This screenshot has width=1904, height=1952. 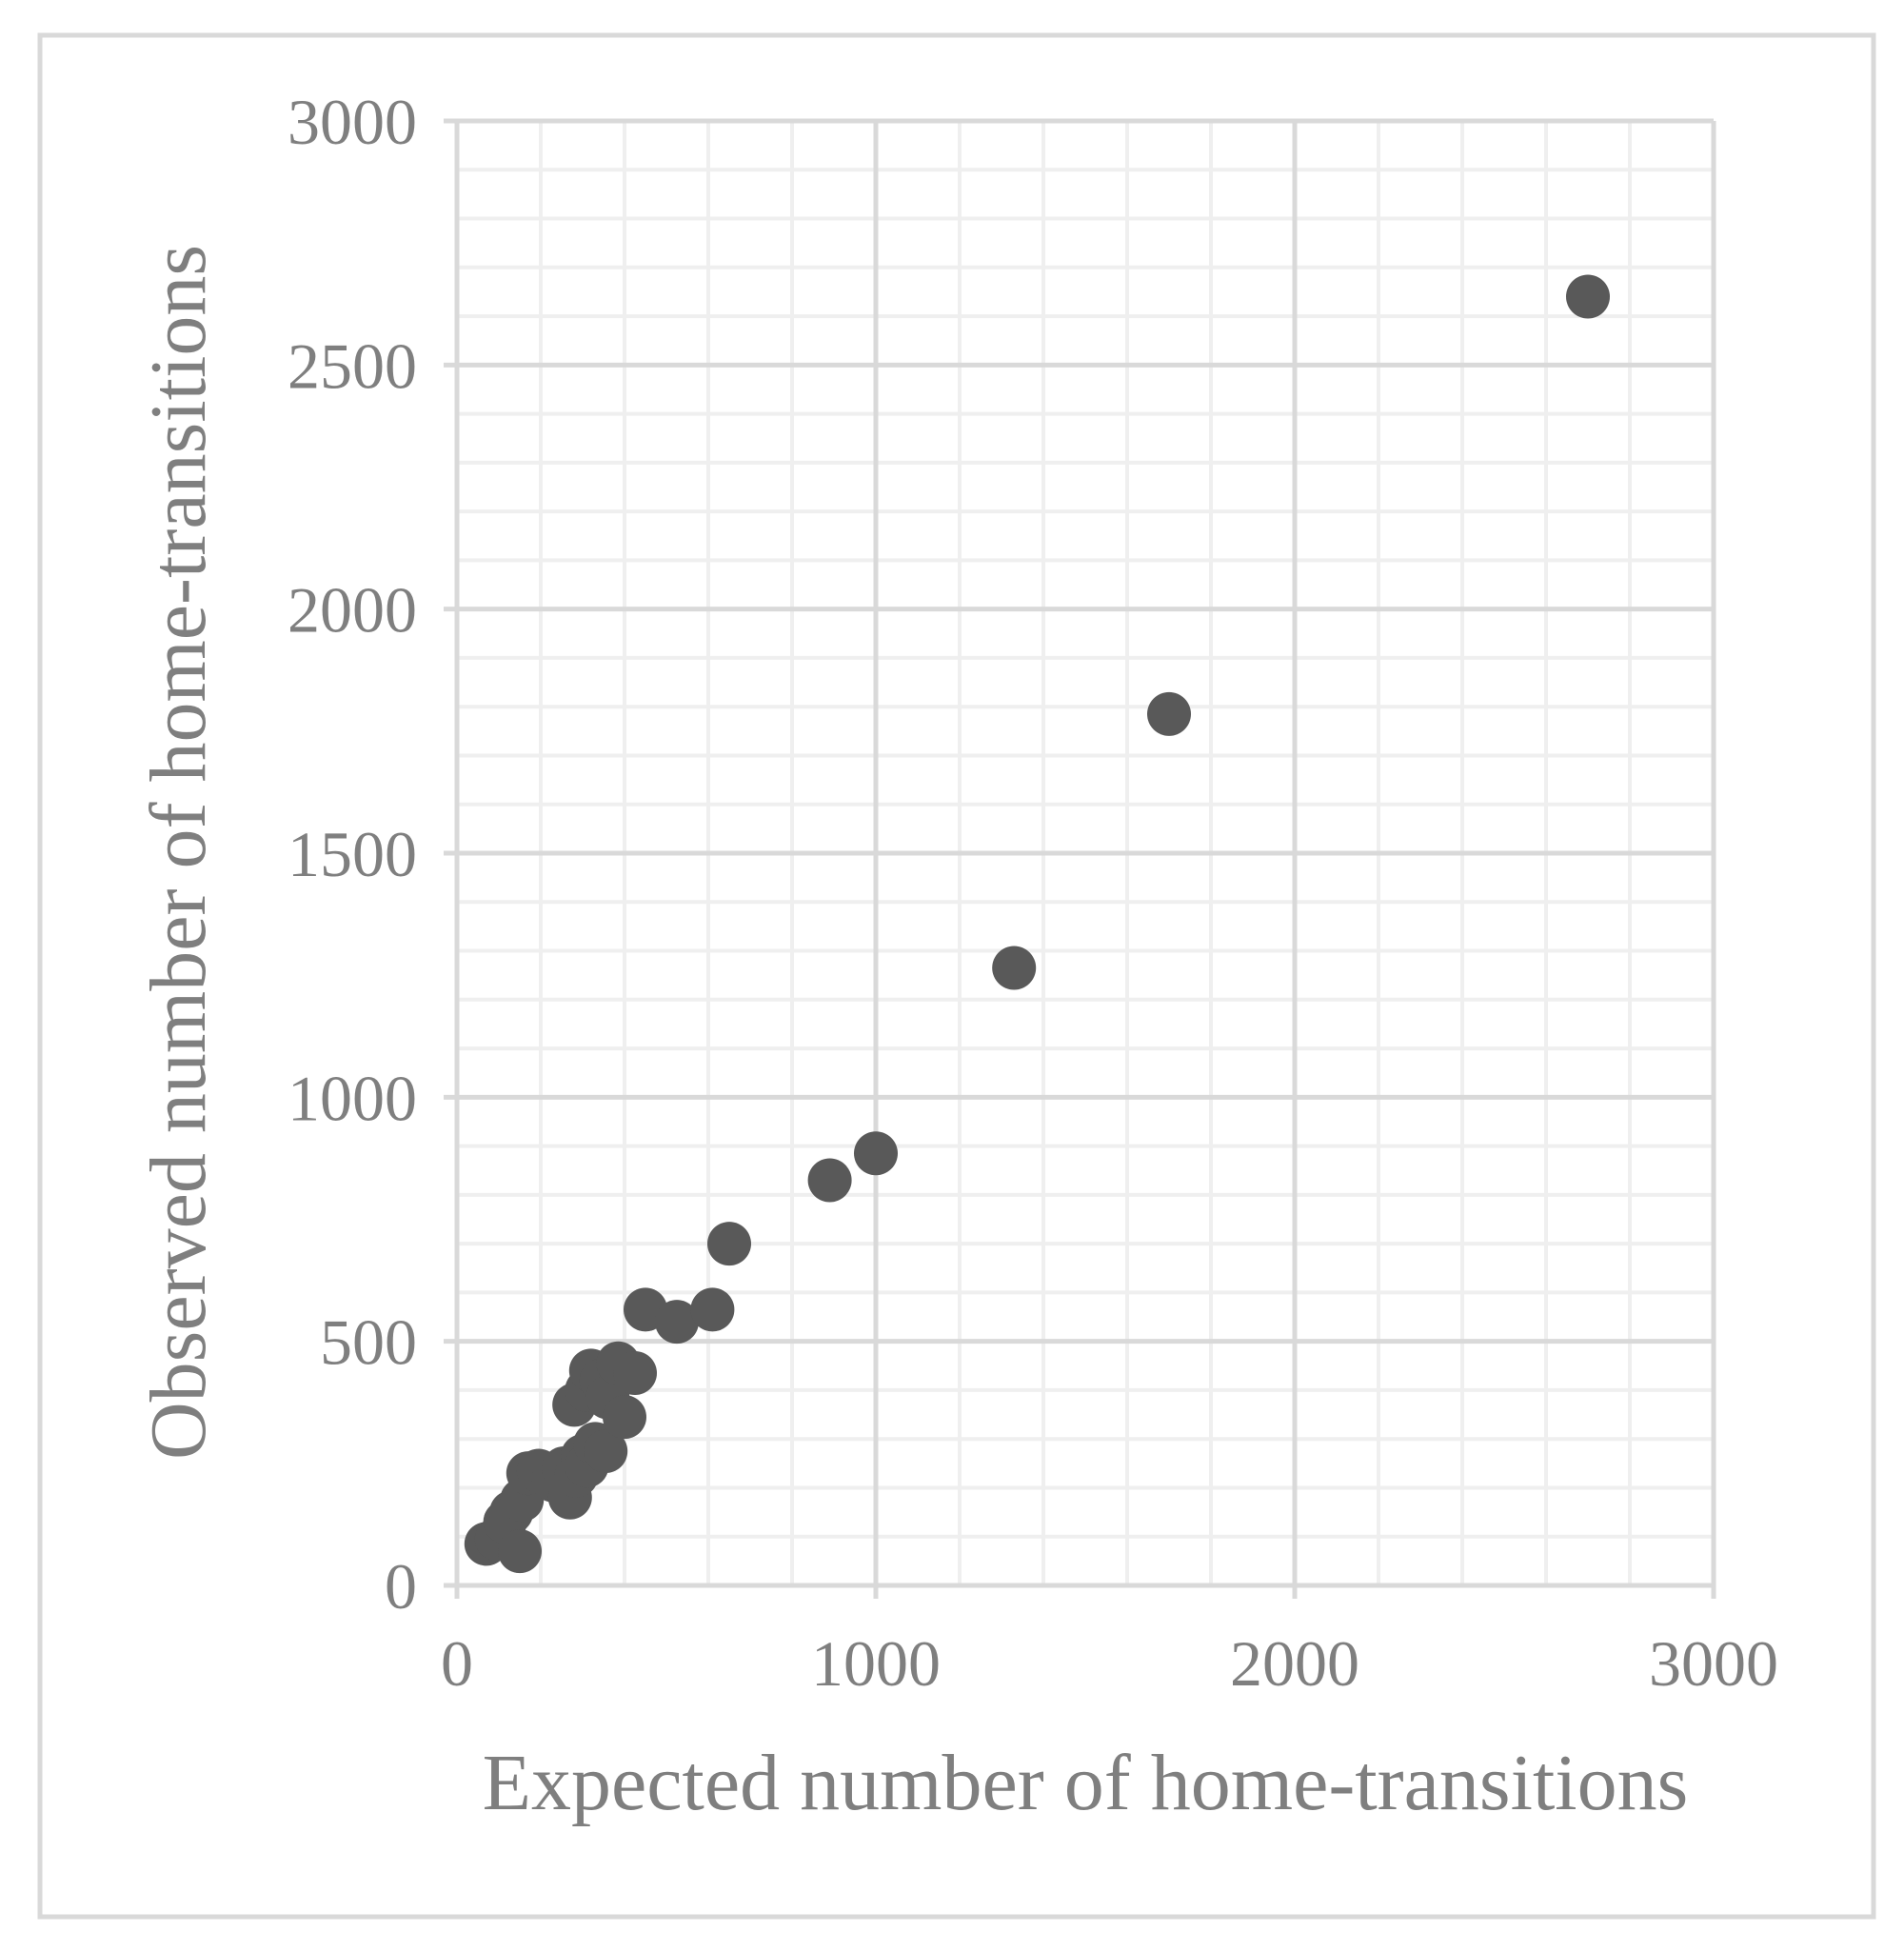 What do you see at coordinates (1294, 1663) in the screenshot?
I see `x-tick-label: 2000` at bounding box center [1294, 1663].